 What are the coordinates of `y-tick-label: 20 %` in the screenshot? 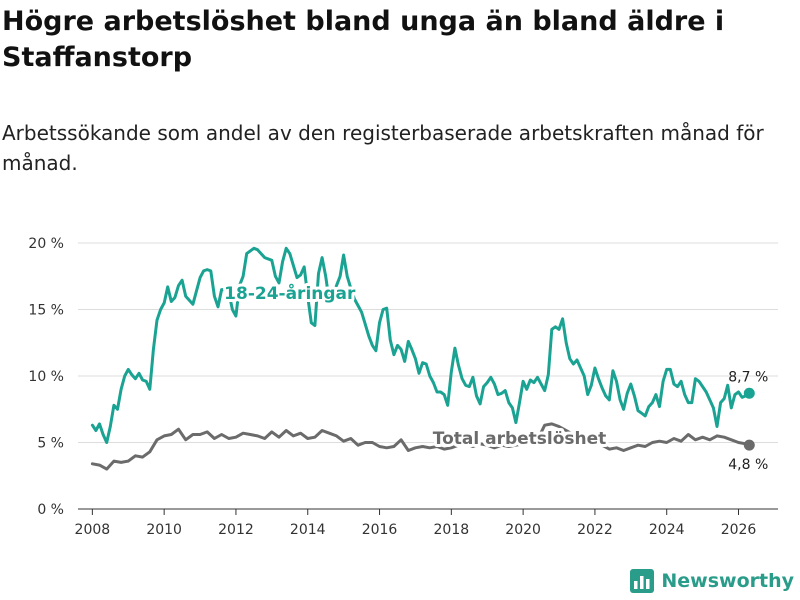 It's located at (46, 244).